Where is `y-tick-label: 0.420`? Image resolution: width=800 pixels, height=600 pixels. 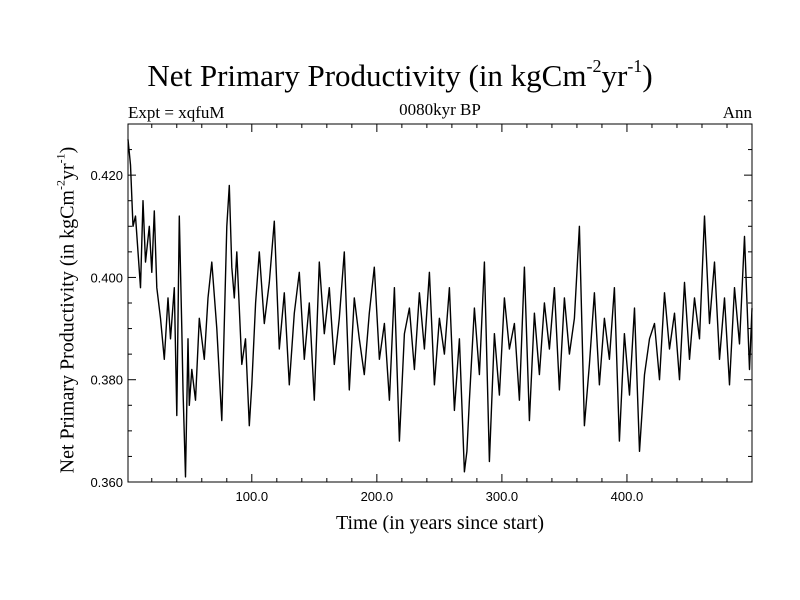 y-tick-label: 0.420 is located at coordinates (106, 175).